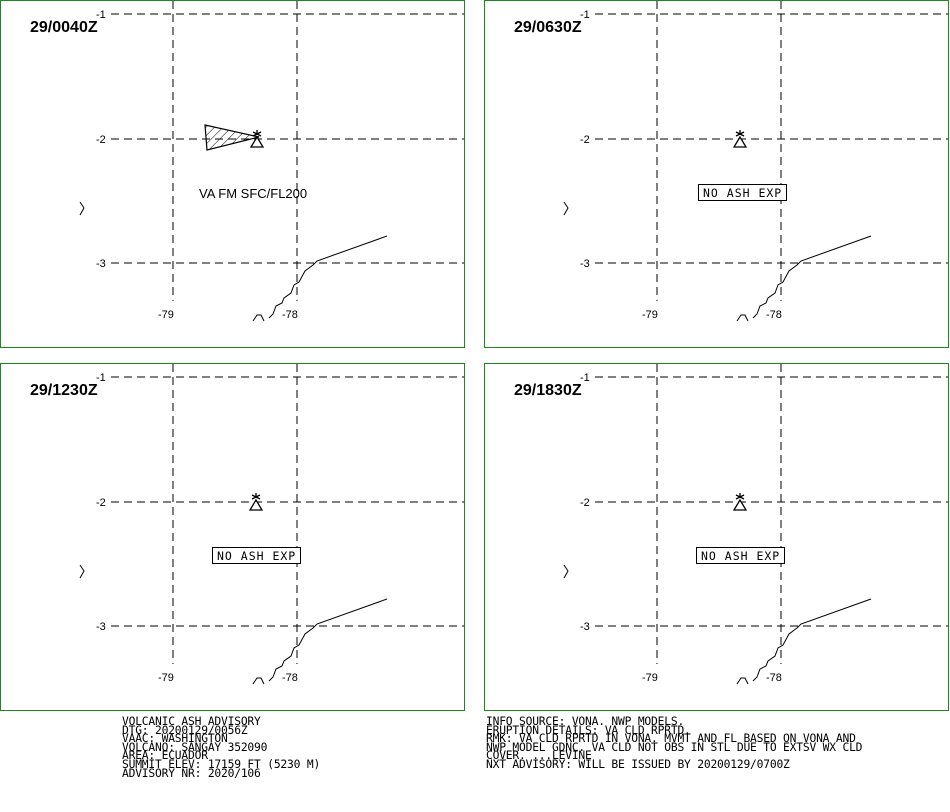 Image resolution: width=950 pixels, height=812 pixels. Describe the element at coordinates (175, 739) in the screenshot. I see `advisory-vaac: VAAC: WASHINGTON` at that location.